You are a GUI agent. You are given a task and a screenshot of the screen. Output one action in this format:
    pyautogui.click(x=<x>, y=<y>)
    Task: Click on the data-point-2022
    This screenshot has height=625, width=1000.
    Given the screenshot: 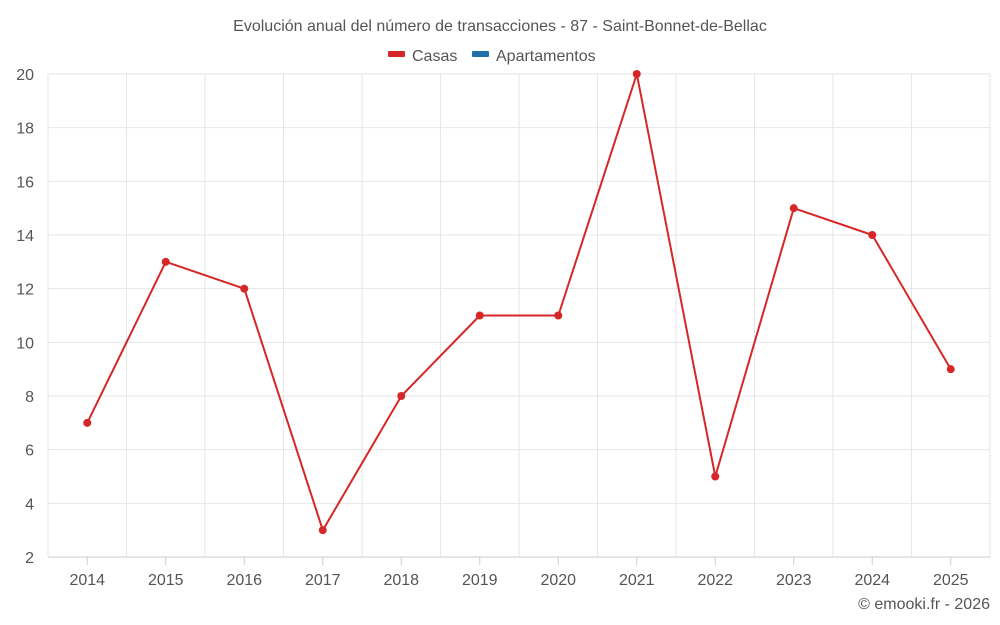 What is the action you would take?
    pyautogui.click(x=715, y=476)
    